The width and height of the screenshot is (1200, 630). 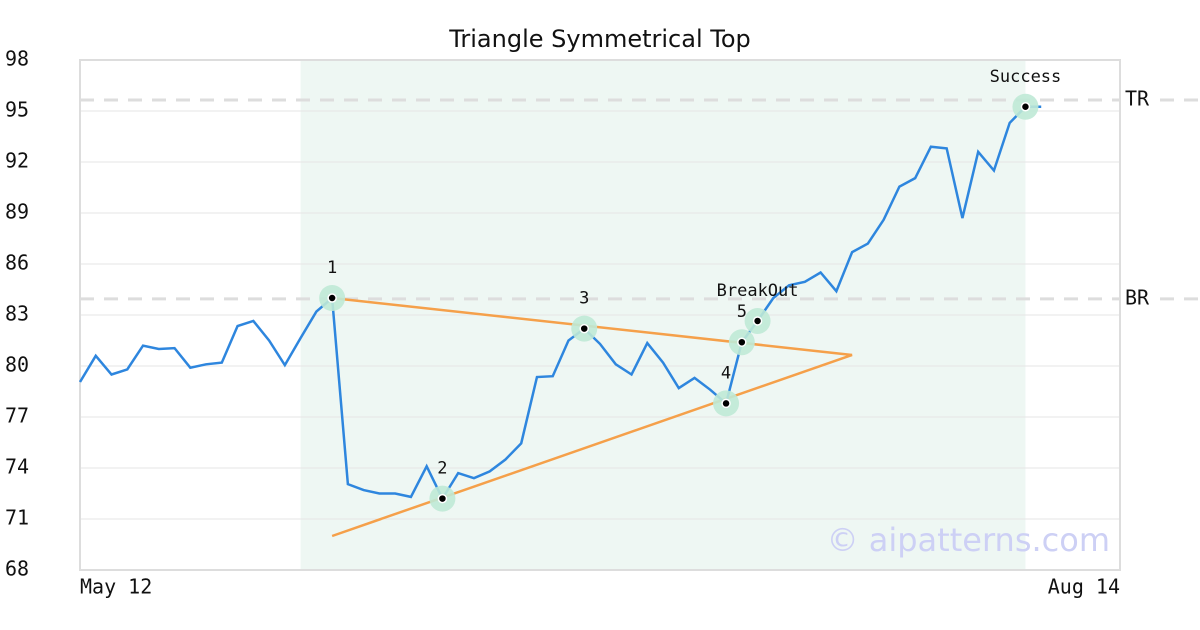 What do you see at coordinates (1084, 587) in the screenshot?
I see `x-tick-label: Aug 14` at bounding box center [1084, 587].